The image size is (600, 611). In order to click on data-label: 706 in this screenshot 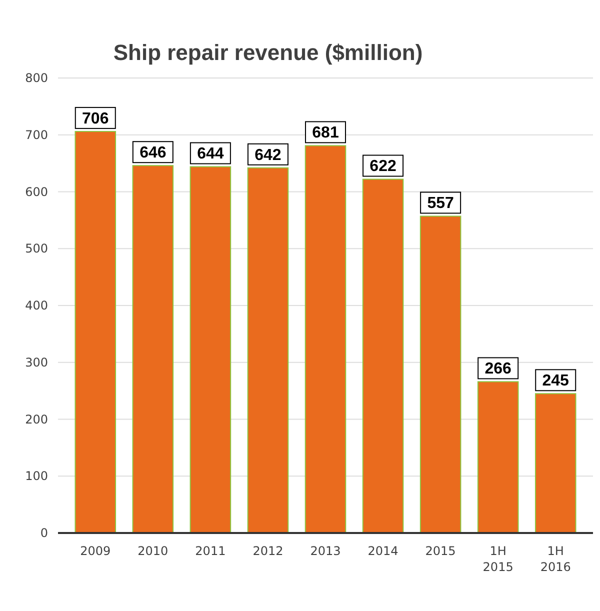, I will do `click(95, 119)`.